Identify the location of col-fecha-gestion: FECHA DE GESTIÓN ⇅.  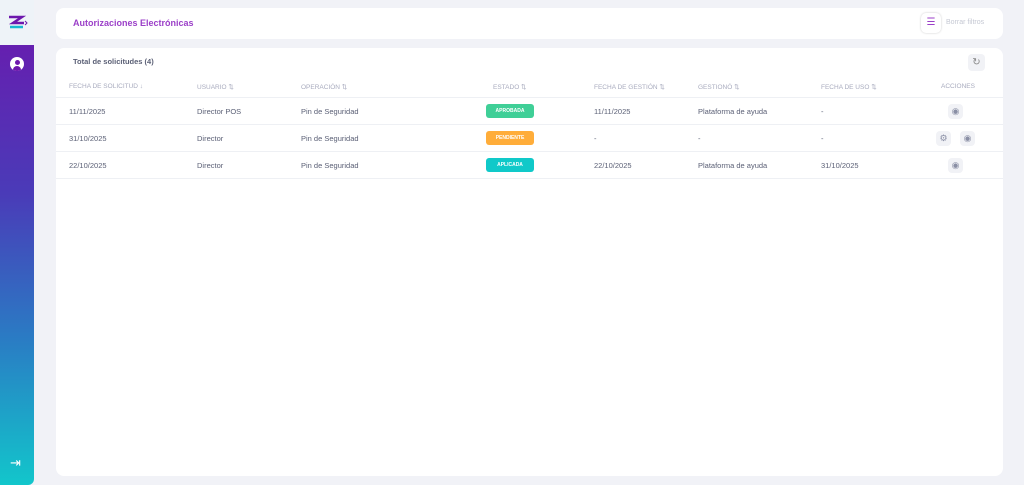
(629, 87).